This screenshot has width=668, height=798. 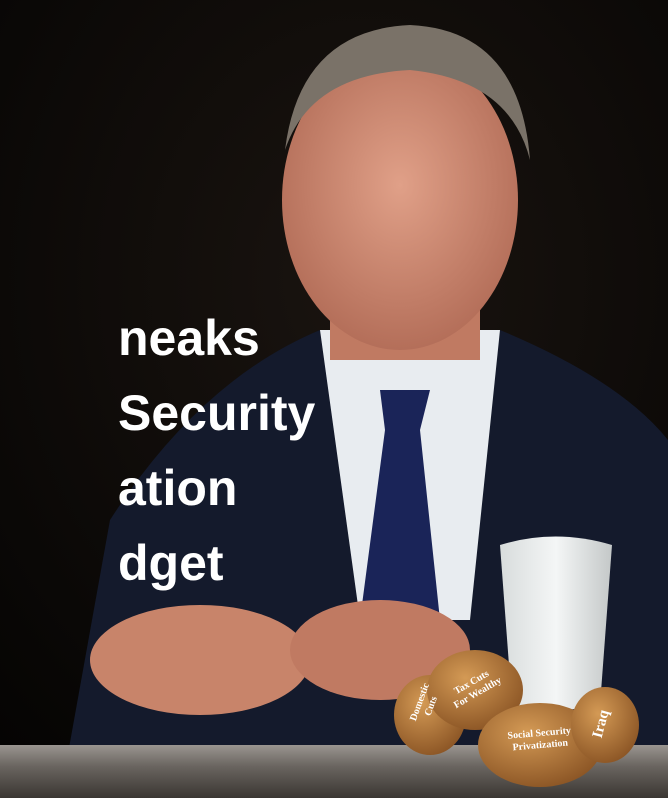 What do you see at coordinates (556, 623) in the screenshot?
I see `milk-glass` at bounding box center [556, 623].